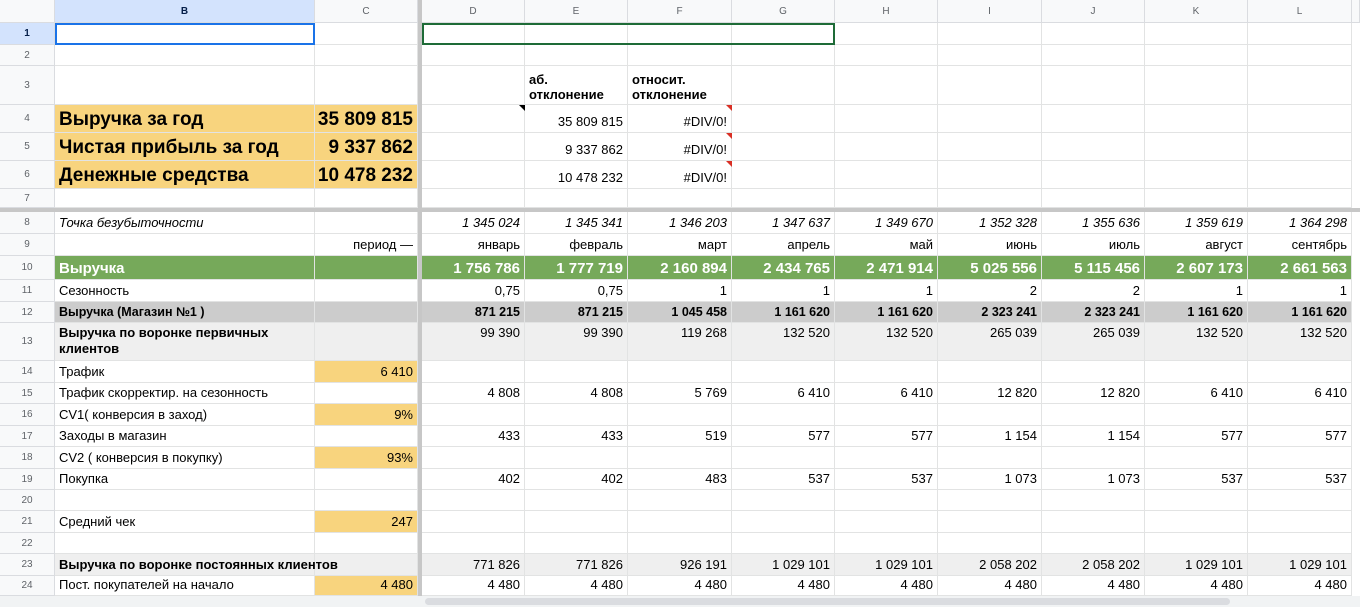 The height and width of the screenshot is (607, 1360). Describe the element at coordinates (27, 565) in the screenshot. I see `row-header: 23` at that location.